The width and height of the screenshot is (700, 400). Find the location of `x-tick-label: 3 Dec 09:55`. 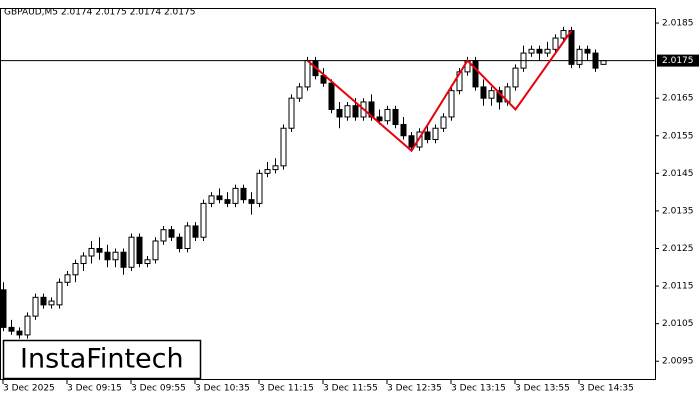

x-tick-label: 3 Dec 09:55 is located at coordinates (158, 389).